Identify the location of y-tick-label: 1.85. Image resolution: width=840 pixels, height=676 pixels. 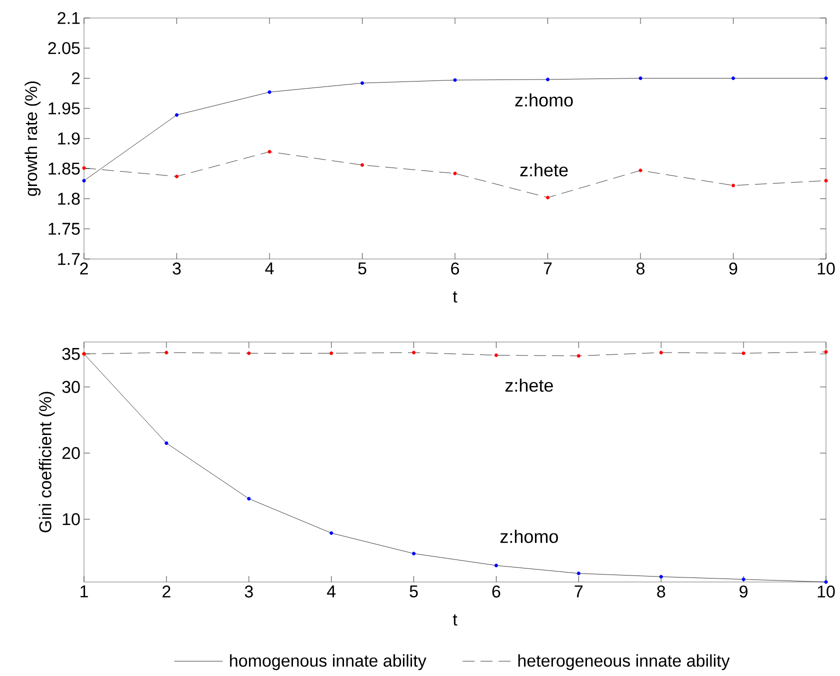
(64, 168).